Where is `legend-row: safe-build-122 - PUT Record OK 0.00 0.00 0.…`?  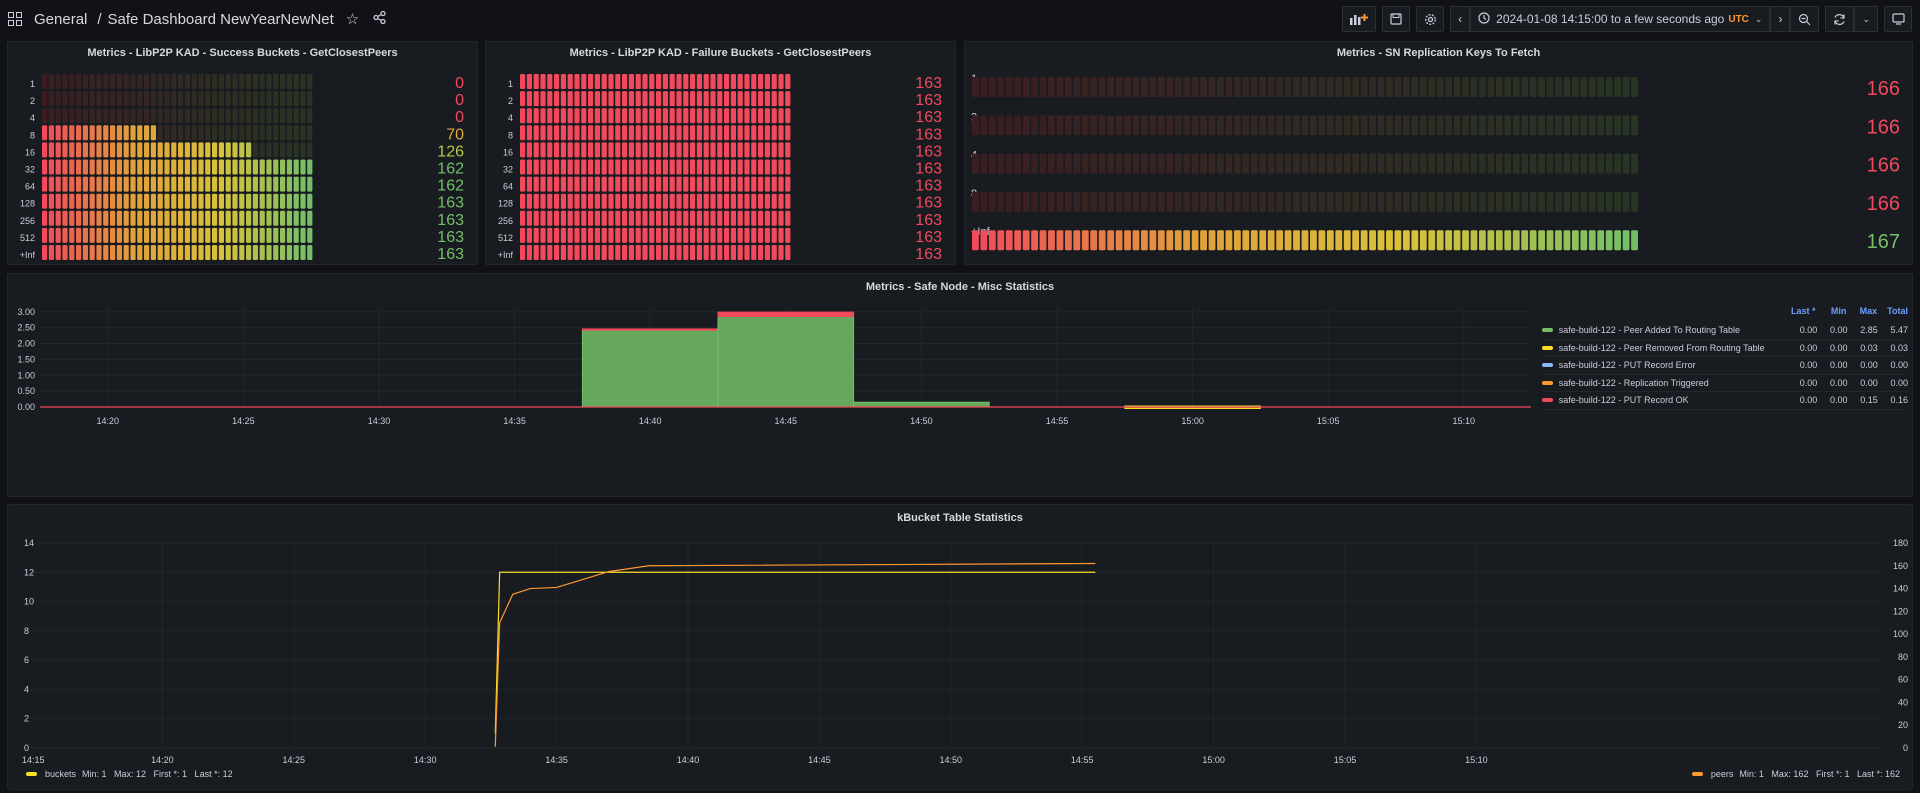
legend-row: safe-build-122 - PUT Record OK 0.00 0.00 0.… is located at coordinates (1725, 401).